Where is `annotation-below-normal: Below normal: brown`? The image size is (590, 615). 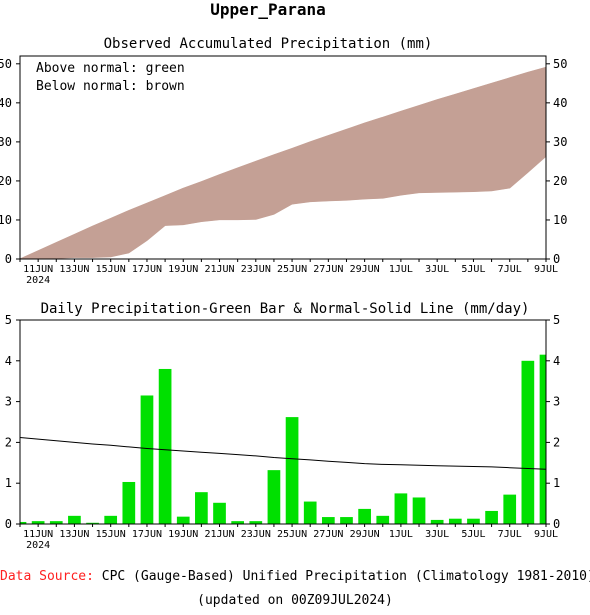 annotation-below-normal: Below normal: brown is located at coordinates (110, 86).